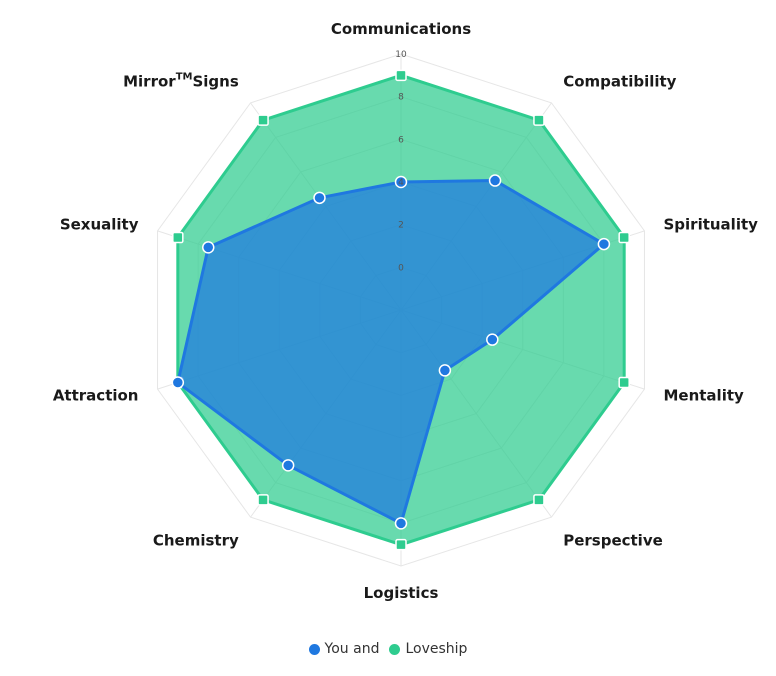  What do you see at coordinates (352, 649) in the screenshot?
I see `legend-label-you-and: You and` at bounding box center [352, 649].